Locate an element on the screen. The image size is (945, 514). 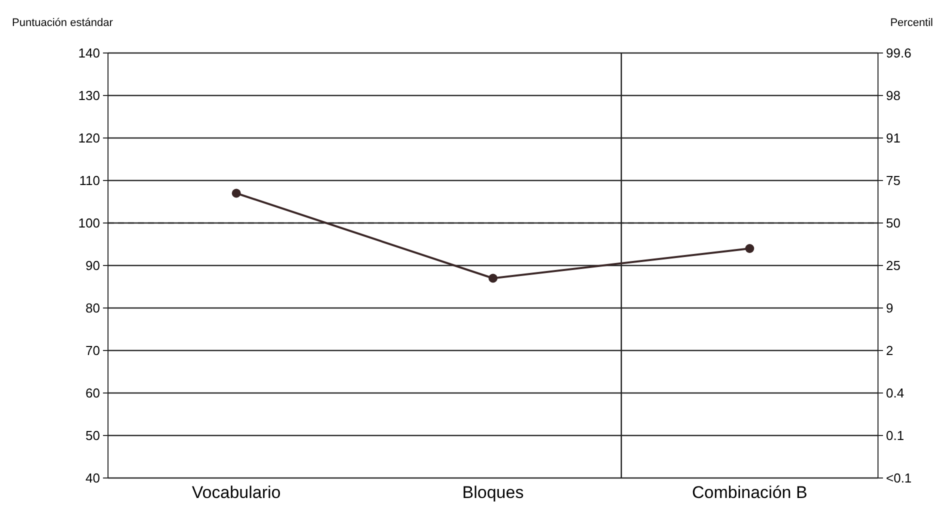
category-label: 25 is located at coordinates (893, 266).